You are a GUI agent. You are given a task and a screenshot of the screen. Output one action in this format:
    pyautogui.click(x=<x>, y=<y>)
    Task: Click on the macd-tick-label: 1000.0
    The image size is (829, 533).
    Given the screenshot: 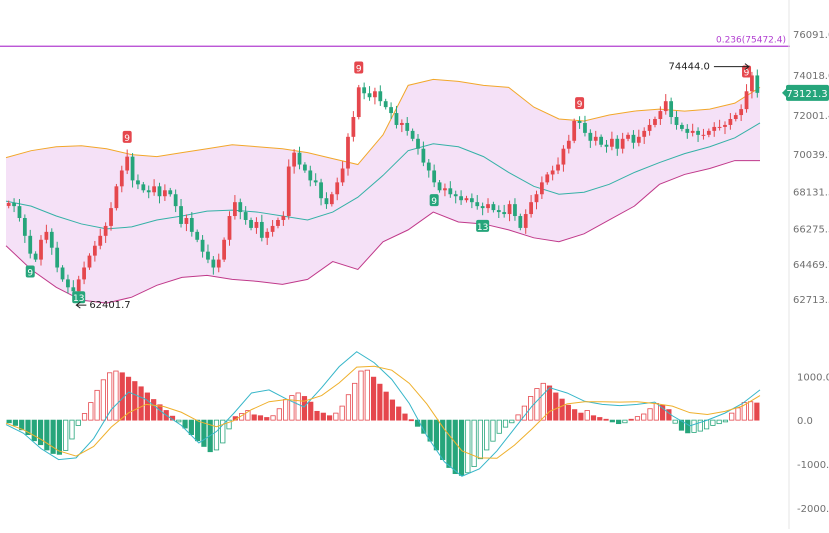 What is the action you would take?
    pyautogui.click(x=813, y=377)
    